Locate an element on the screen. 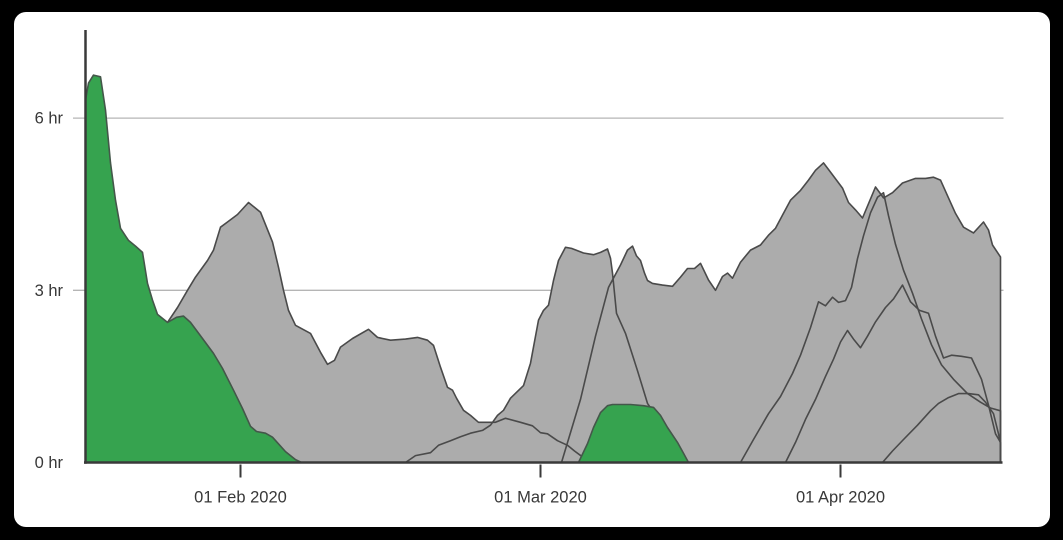  gray-area-4-outline is located at coordinates (870, 327).